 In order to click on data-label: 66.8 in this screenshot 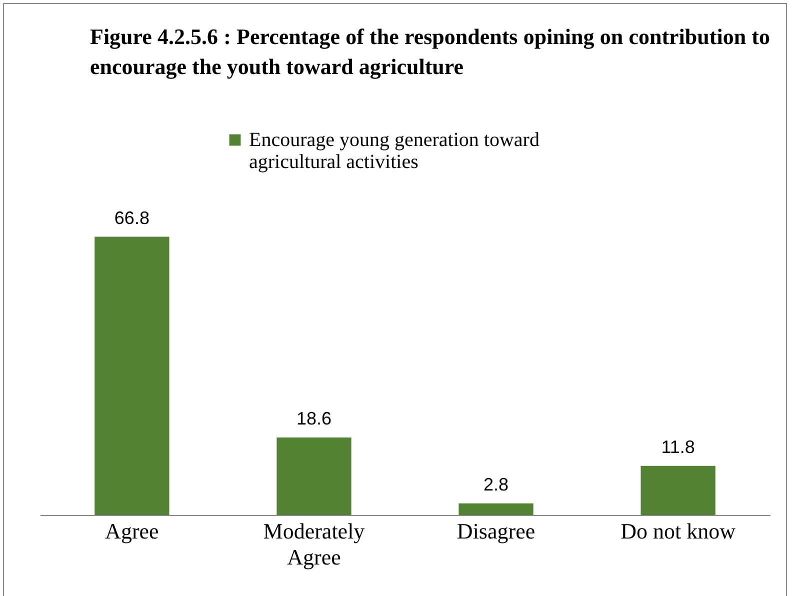, I will do `click(132, 218)`.